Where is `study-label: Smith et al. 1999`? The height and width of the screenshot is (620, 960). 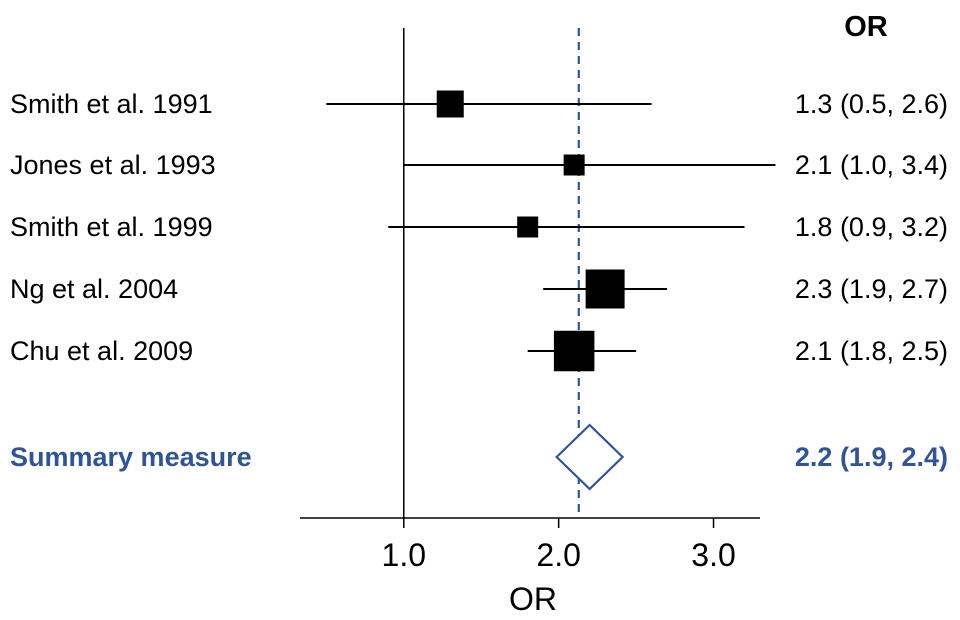 study-label: Smith et al. 1999 is located at coordinates (111, 227).